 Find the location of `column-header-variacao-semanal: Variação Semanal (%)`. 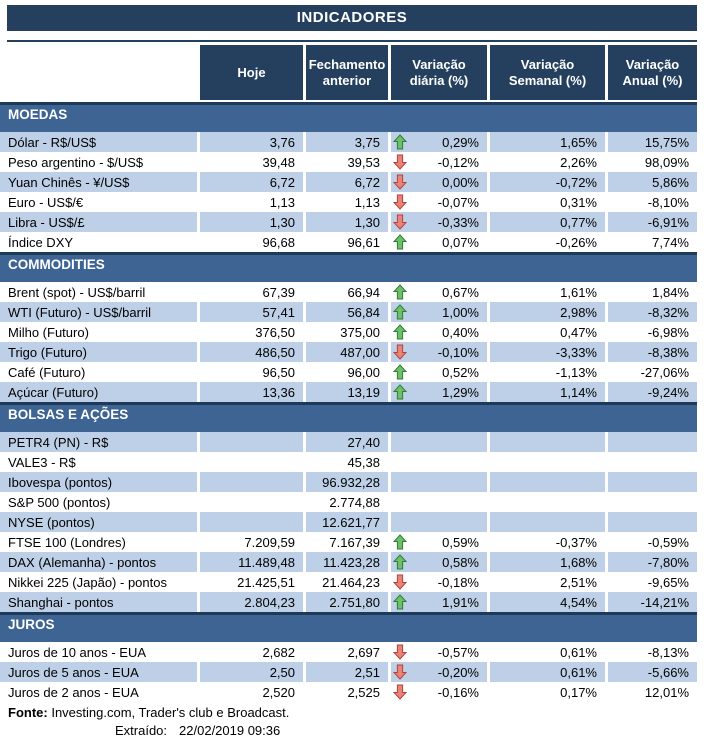

column-header-variacao-semanal: Variação Semanal (%) is located at coordinates (547, 72).